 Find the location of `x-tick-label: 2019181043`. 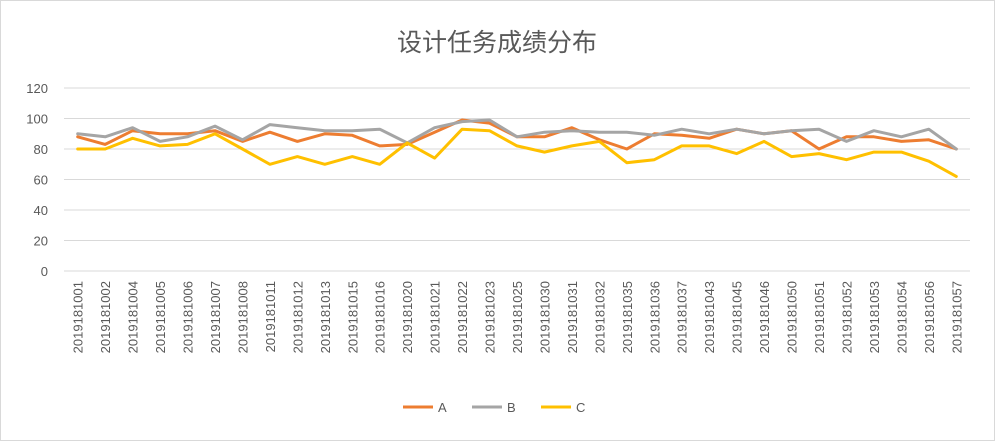

x-tick-label: 2019181043 is located at coordinates (709, 317).